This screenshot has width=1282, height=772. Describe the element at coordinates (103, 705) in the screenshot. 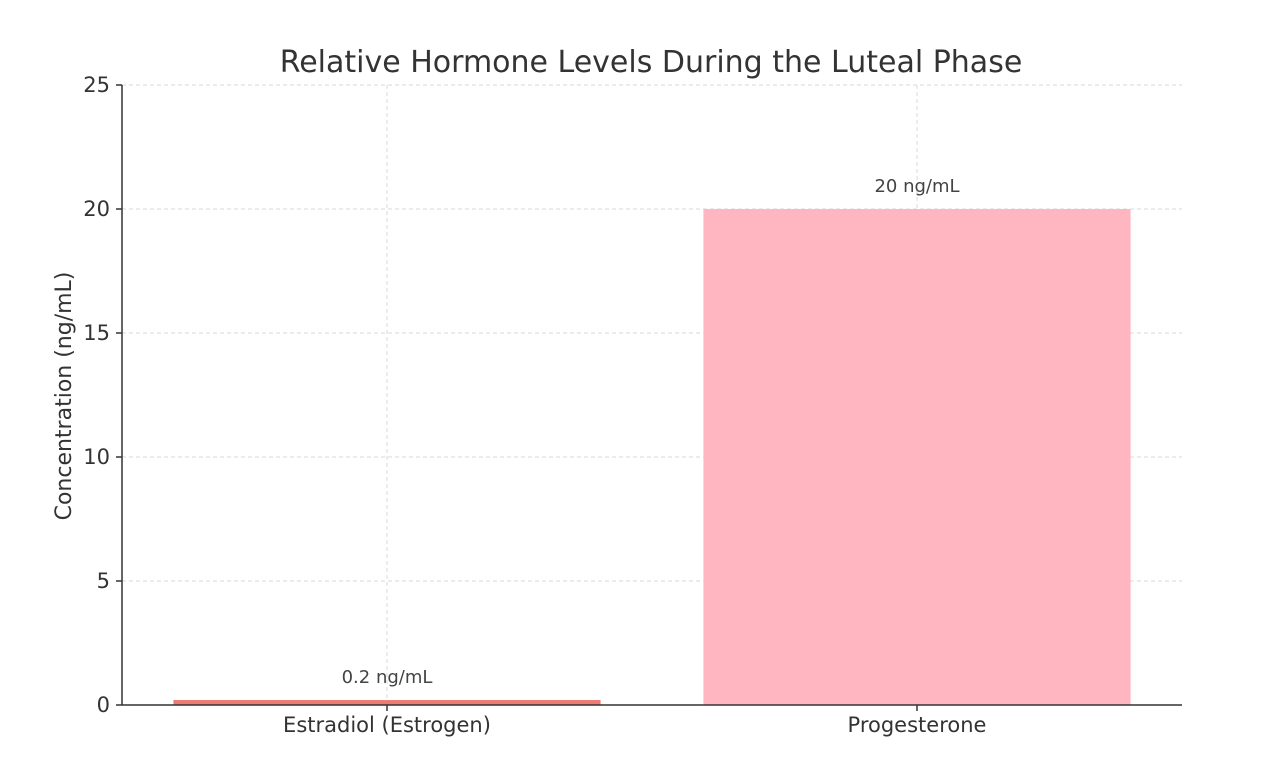

I see `y-tick-label: 0` at that location.